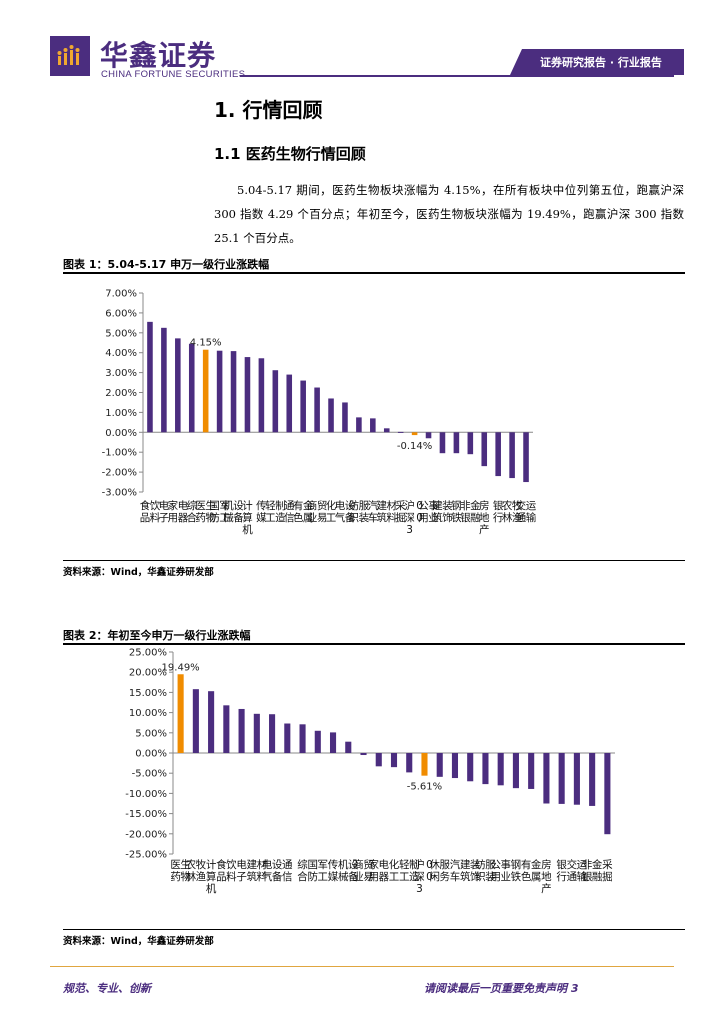 This screenshot has width=724, height=1024. Describe the element at coordinates (364, 517) in the screenshot. I see `svg-text: 装` at that location.